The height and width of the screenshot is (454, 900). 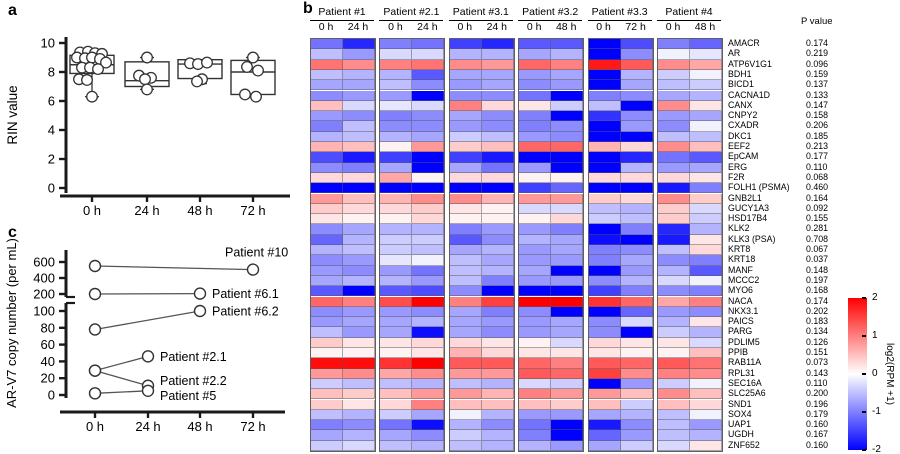 I want to click on gene-label: SOX4, so click(x=740, y=413).